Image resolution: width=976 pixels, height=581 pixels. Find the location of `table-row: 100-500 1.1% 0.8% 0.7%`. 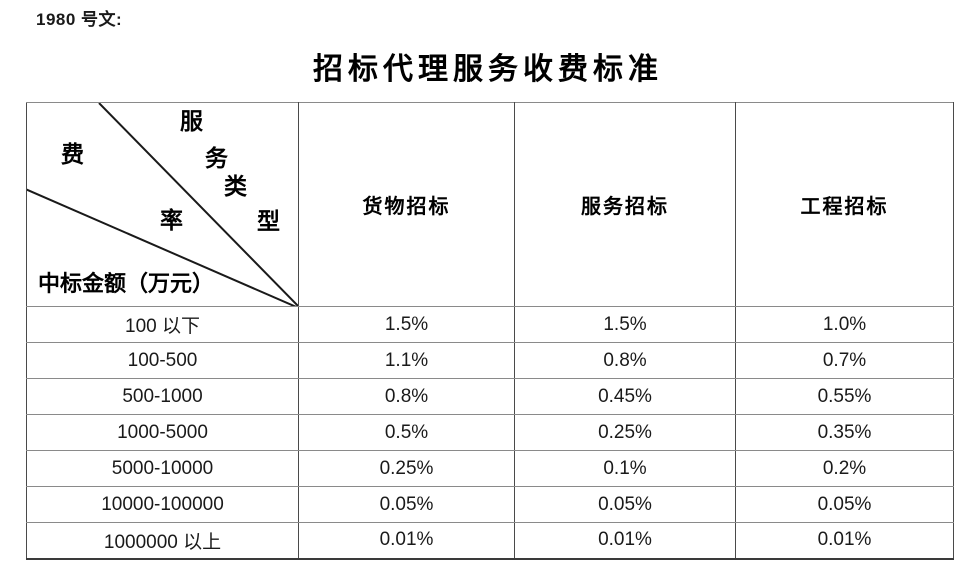

table-row: 100-500 1.1% 0.8% 0.7% is located at coordinates (490, 360).